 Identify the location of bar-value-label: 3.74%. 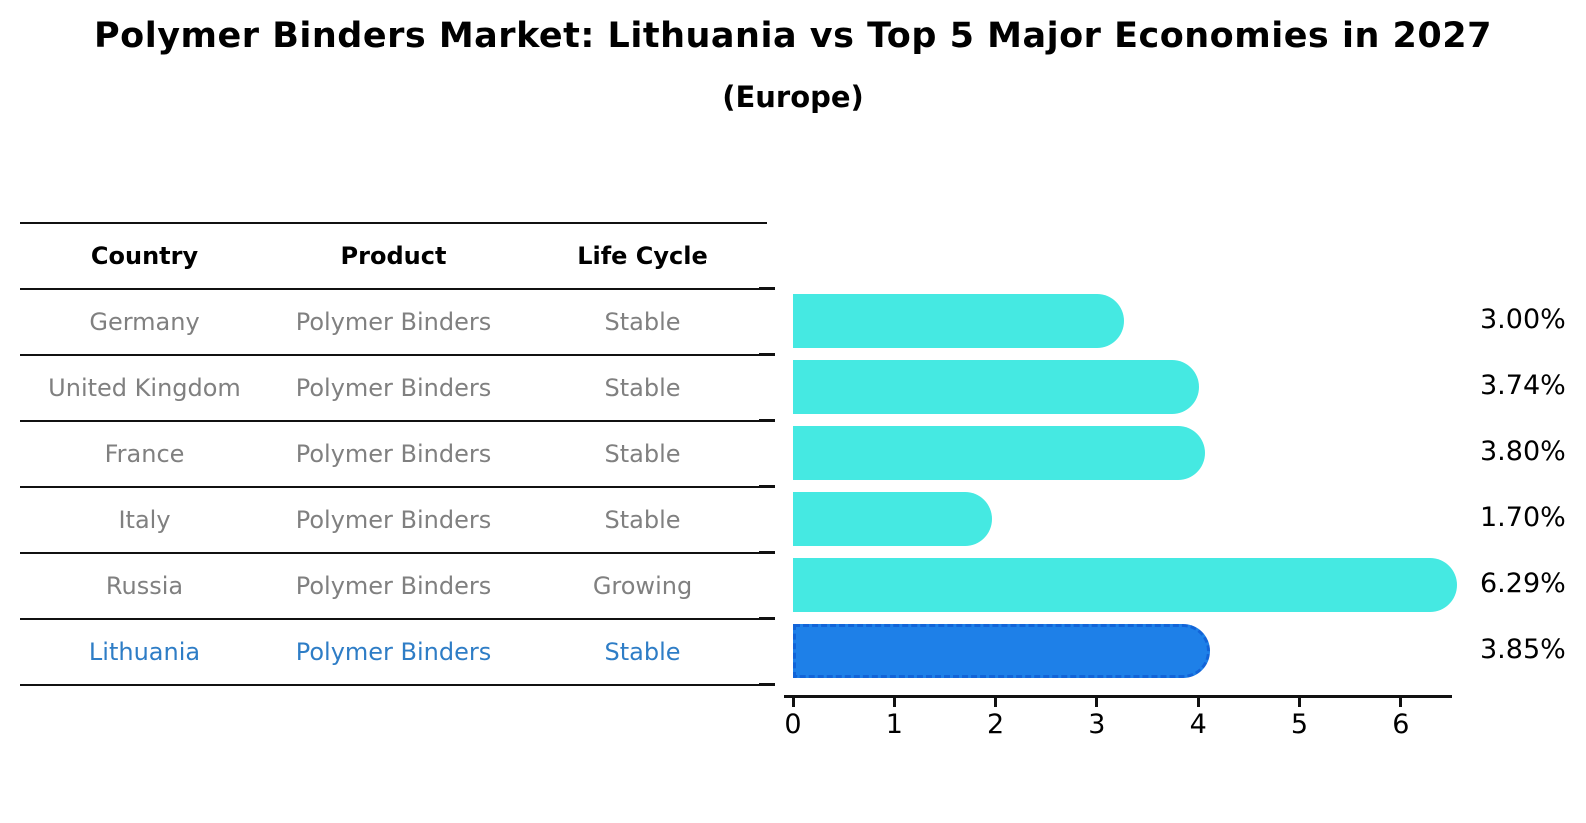
(1523, 385).